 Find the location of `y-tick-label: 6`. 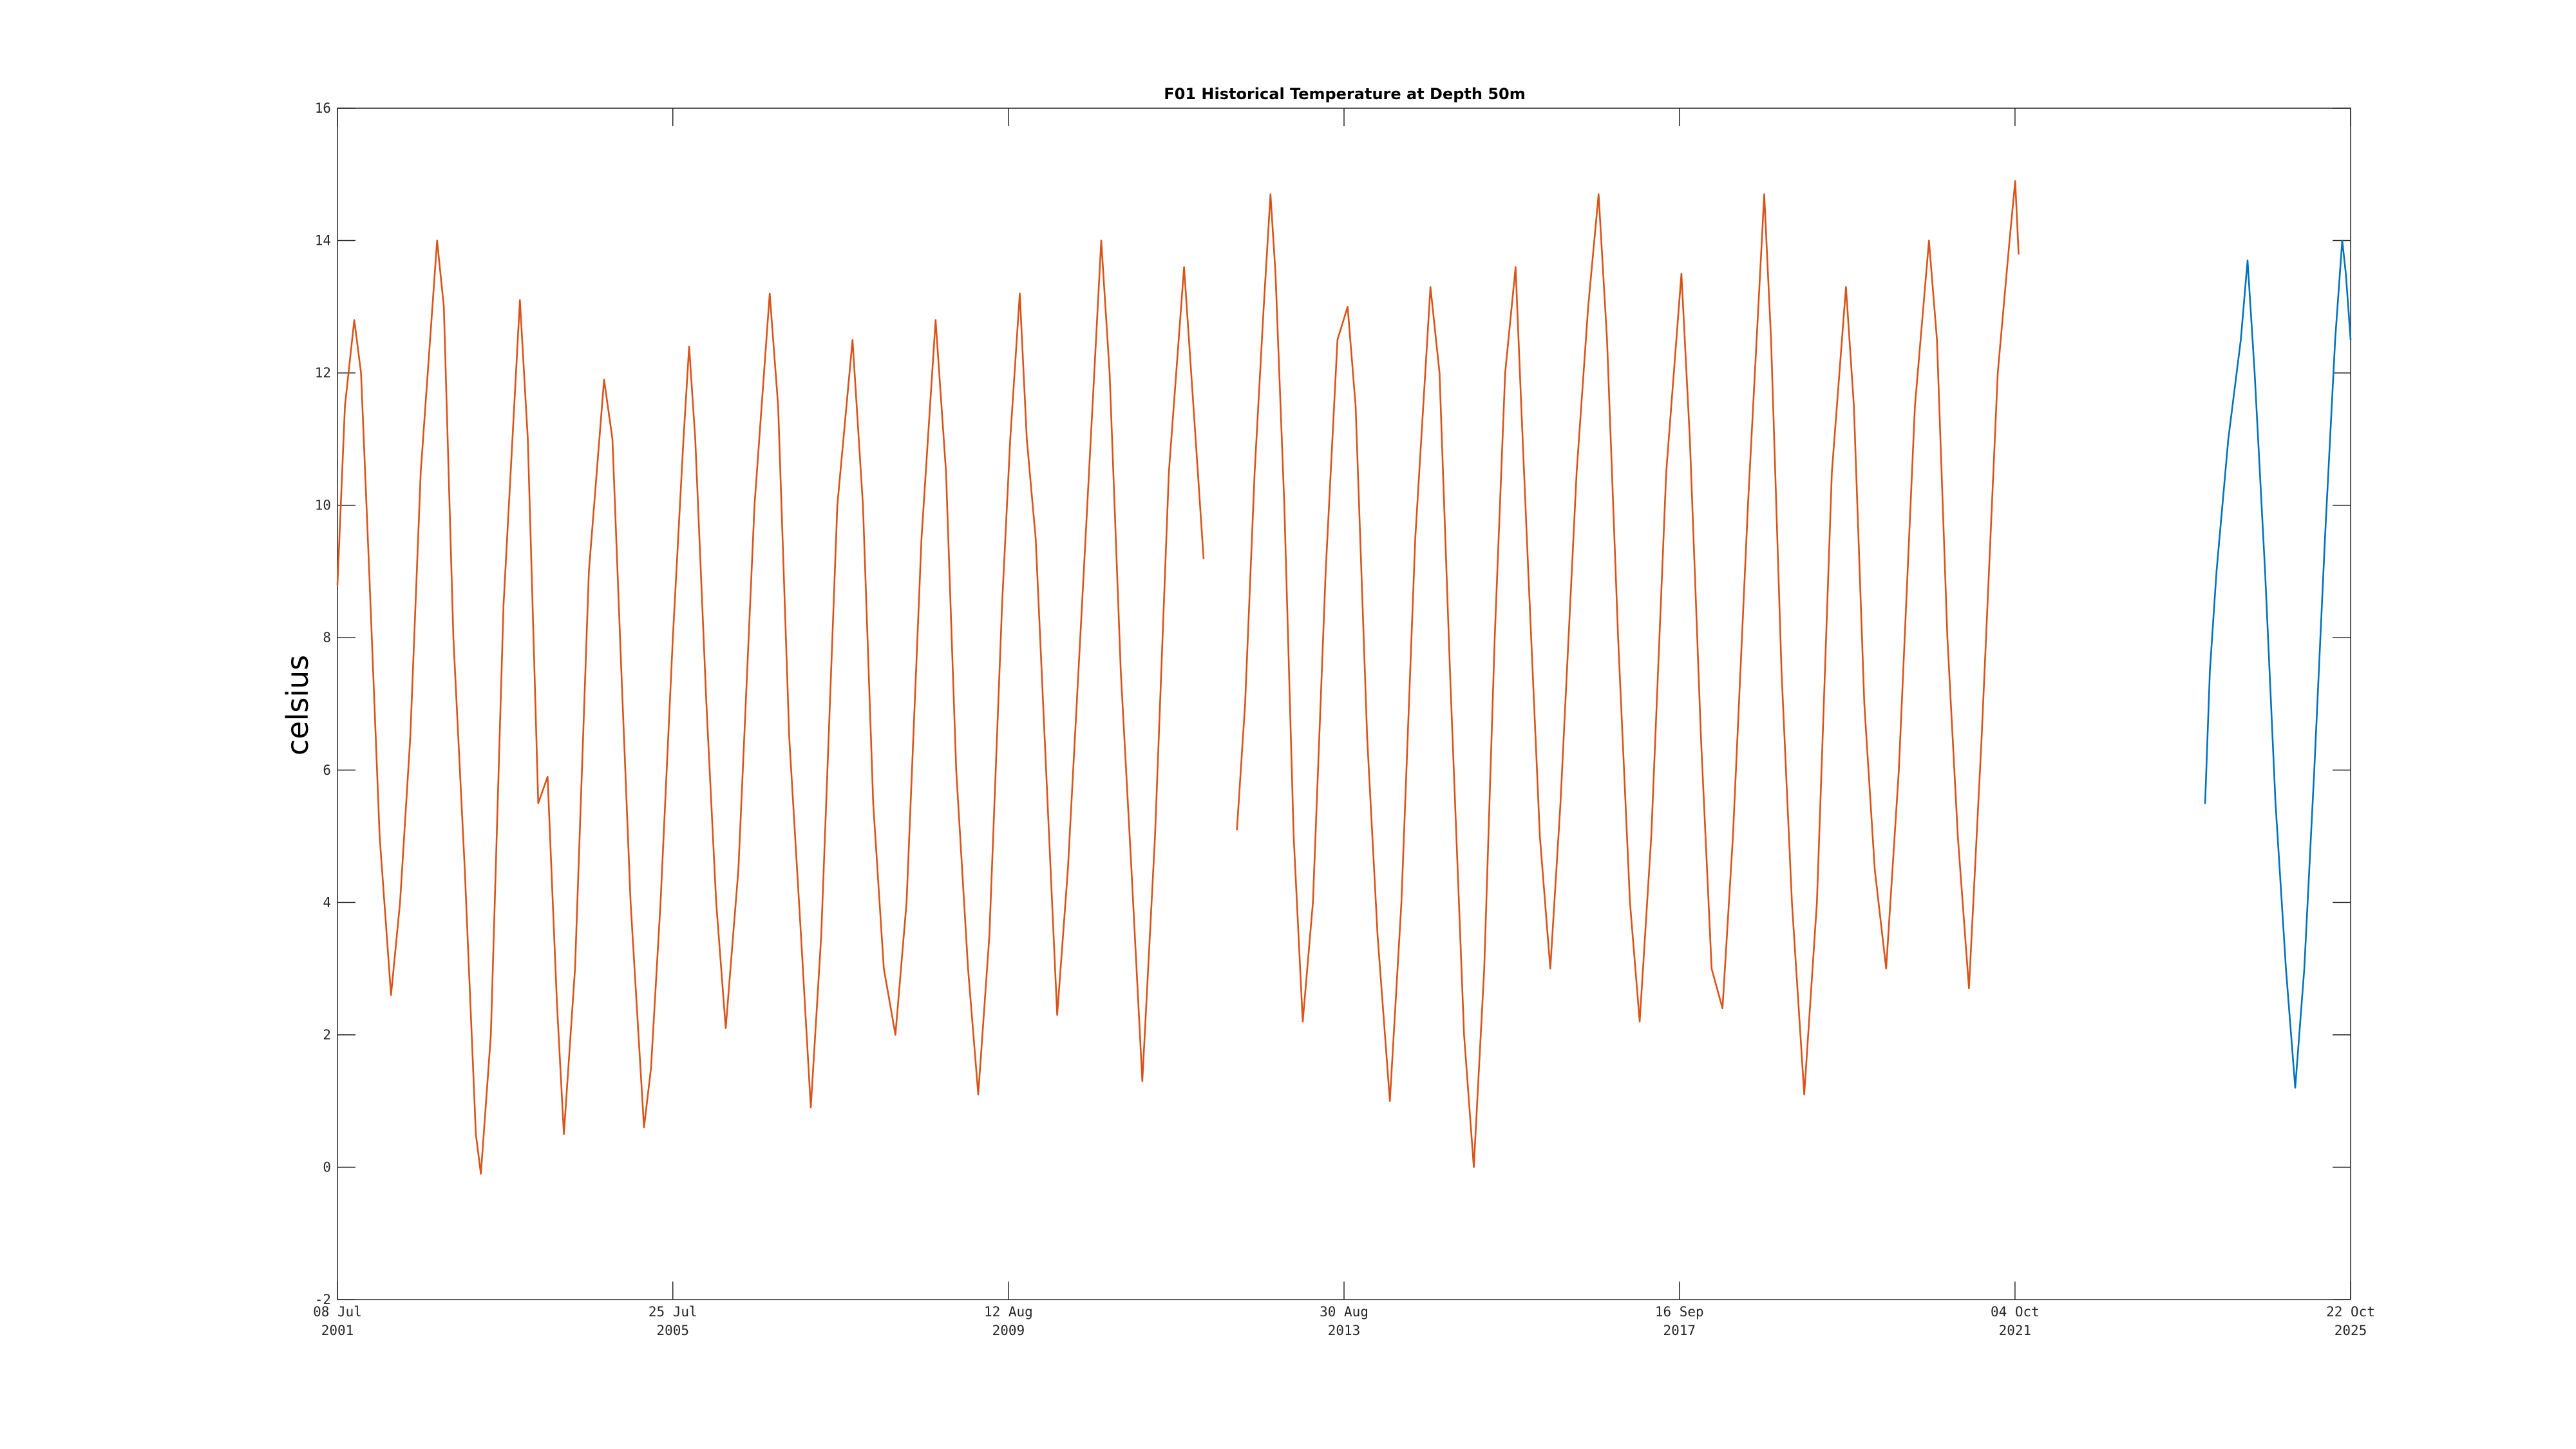

y-tick-label: 6 is located at coordinates (327, 770).